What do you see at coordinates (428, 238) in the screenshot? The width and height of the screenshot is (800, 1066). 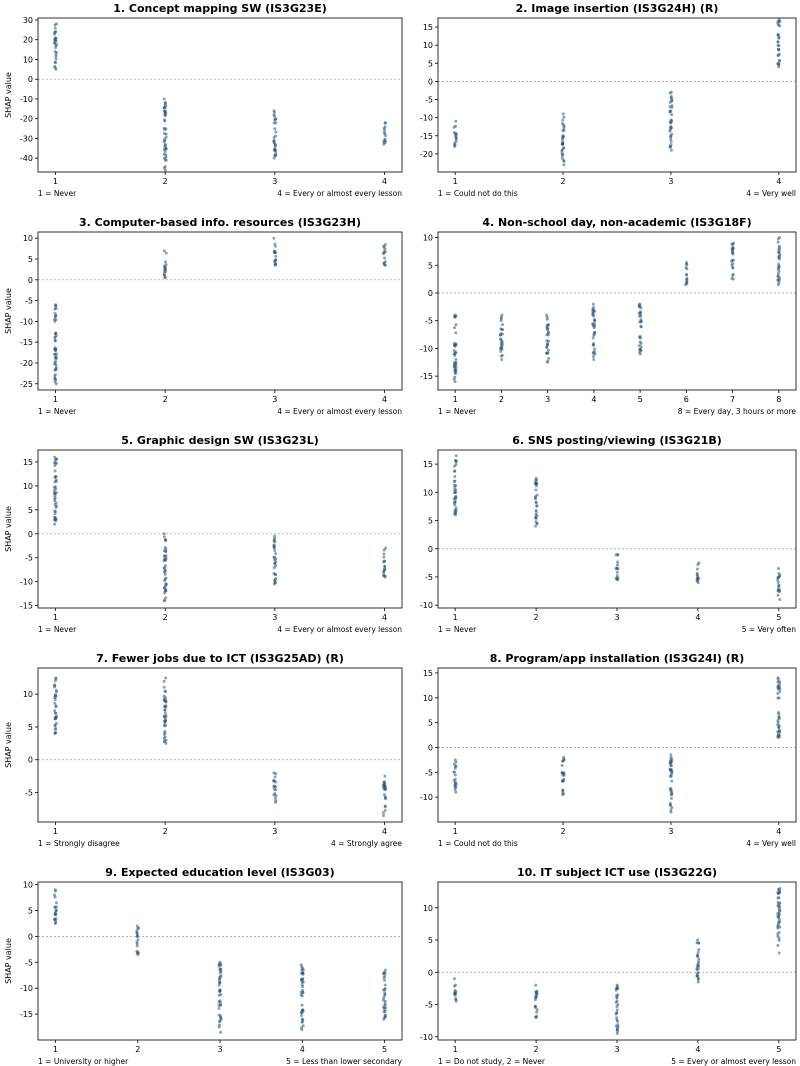 I see `panel-4-ytick-label: 10` at bounding box center [428, 238].